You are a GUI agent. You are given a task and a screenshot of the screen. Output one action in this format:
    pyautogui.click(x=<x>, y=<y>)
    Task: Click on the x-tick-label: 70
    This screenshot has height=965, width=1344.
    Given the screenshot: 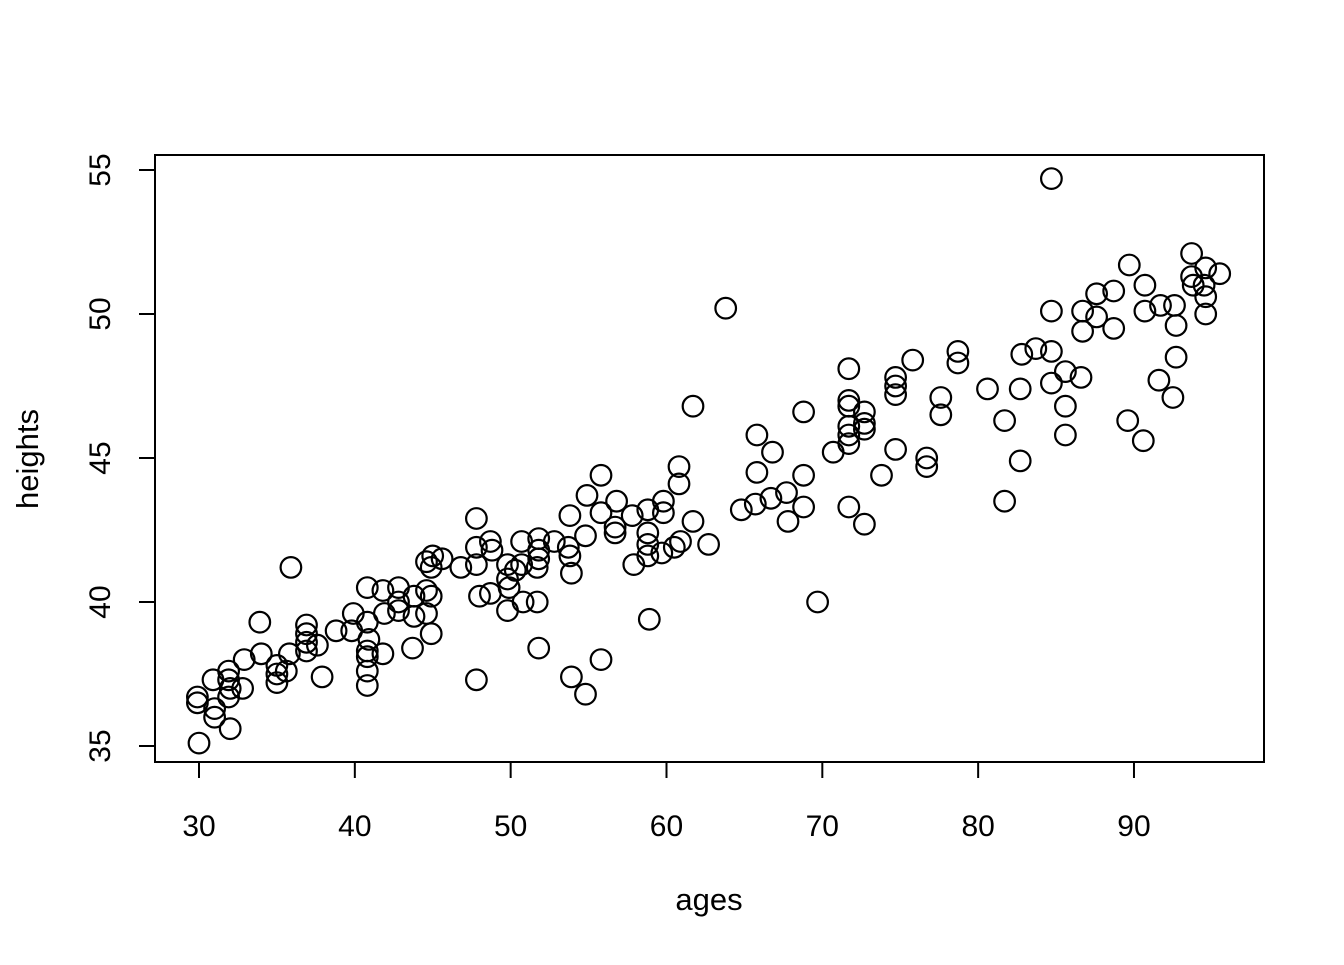 What is the action you would take?
    pyautogui.click(x=822, y=826)
    